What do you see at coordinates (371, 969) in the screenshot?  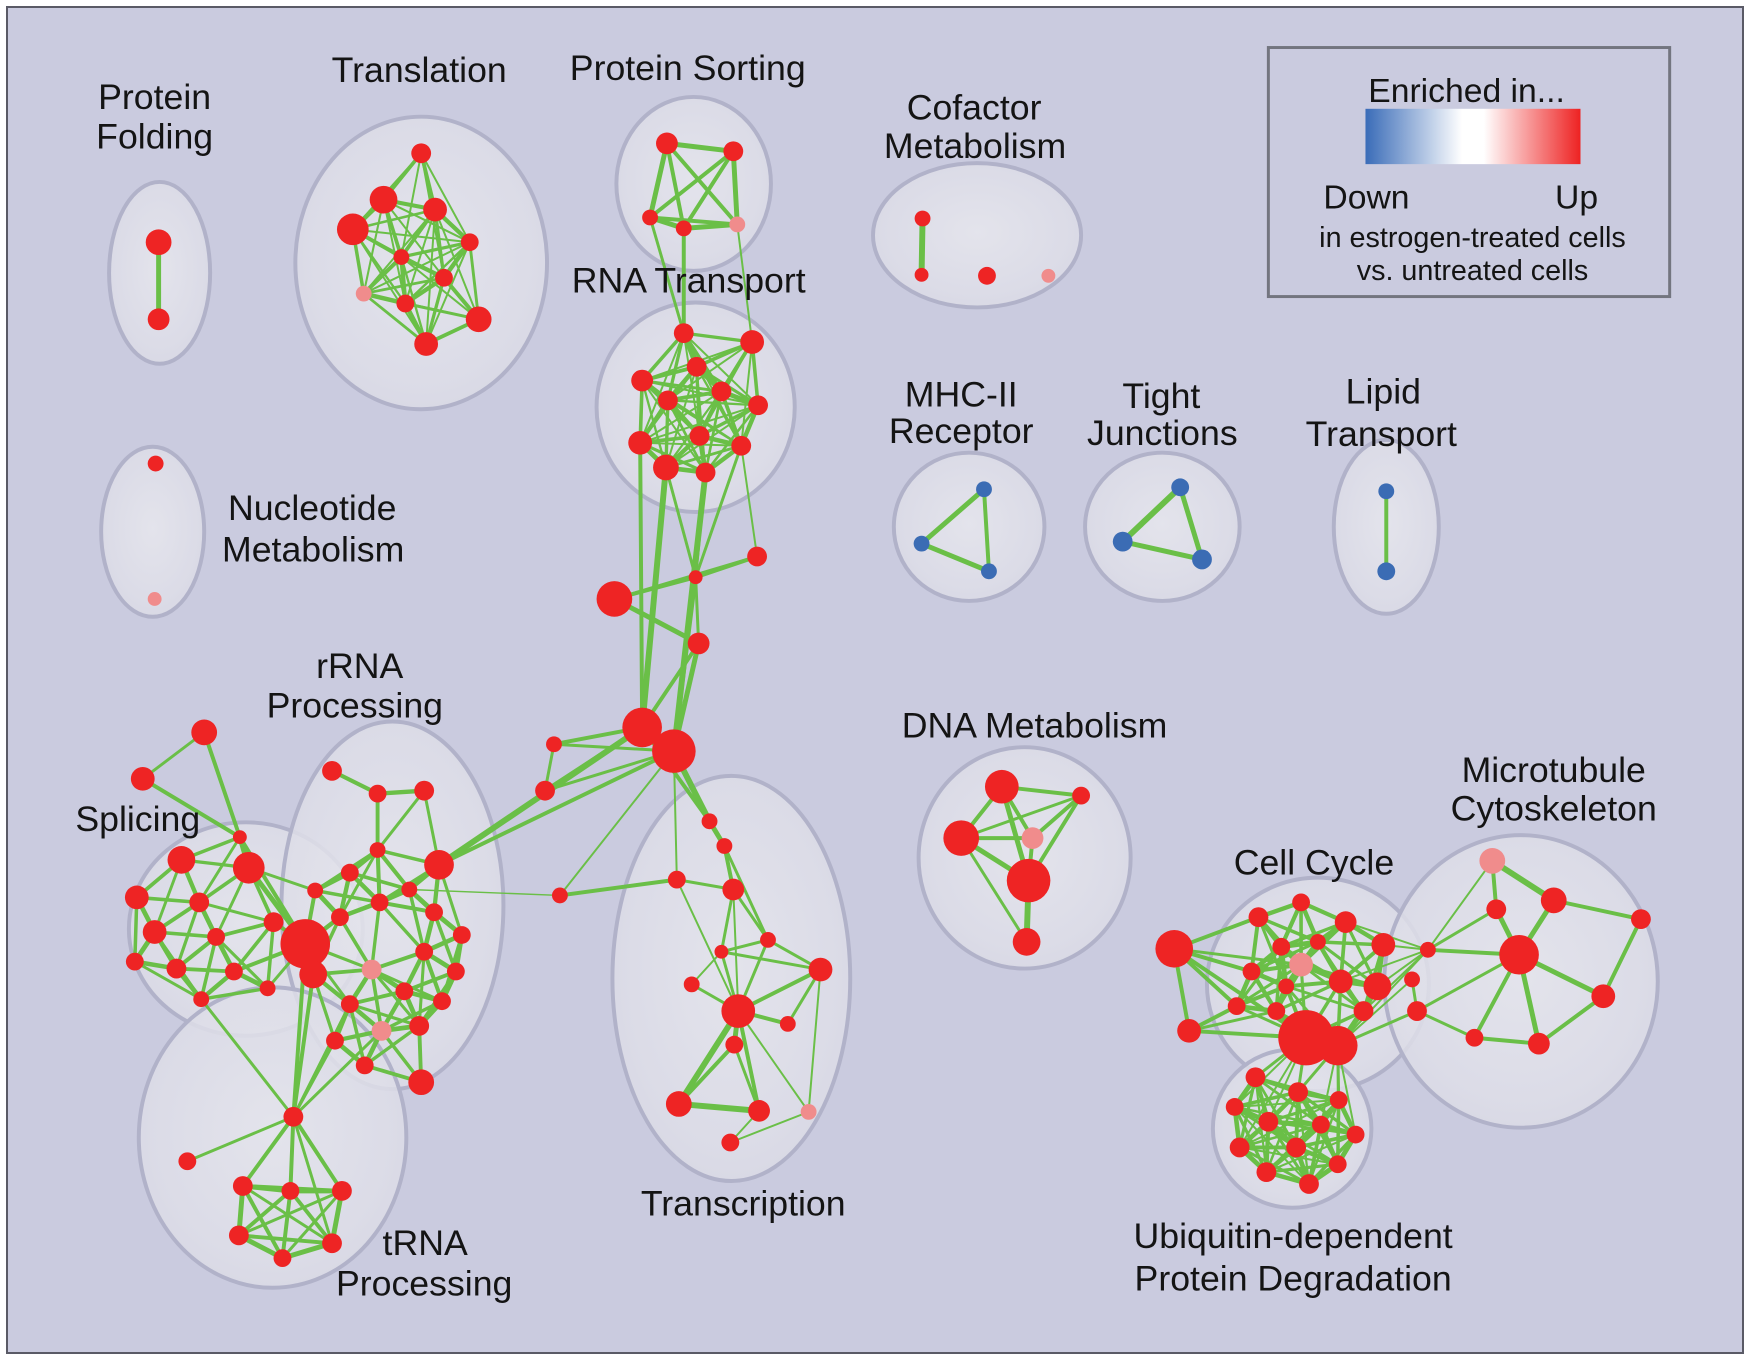 I see `node-r14` at bounding box center [371, 969].